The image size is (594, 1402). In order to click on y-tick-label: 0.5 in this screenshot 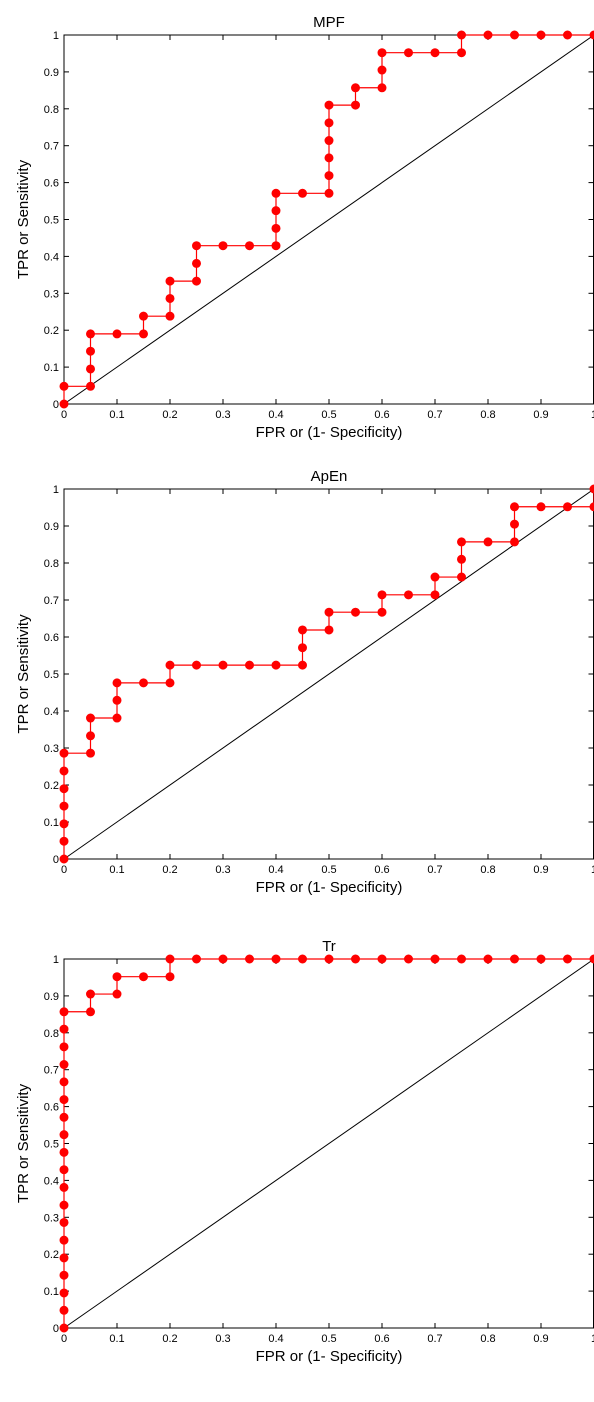, I will do `click(51, 1145)`.